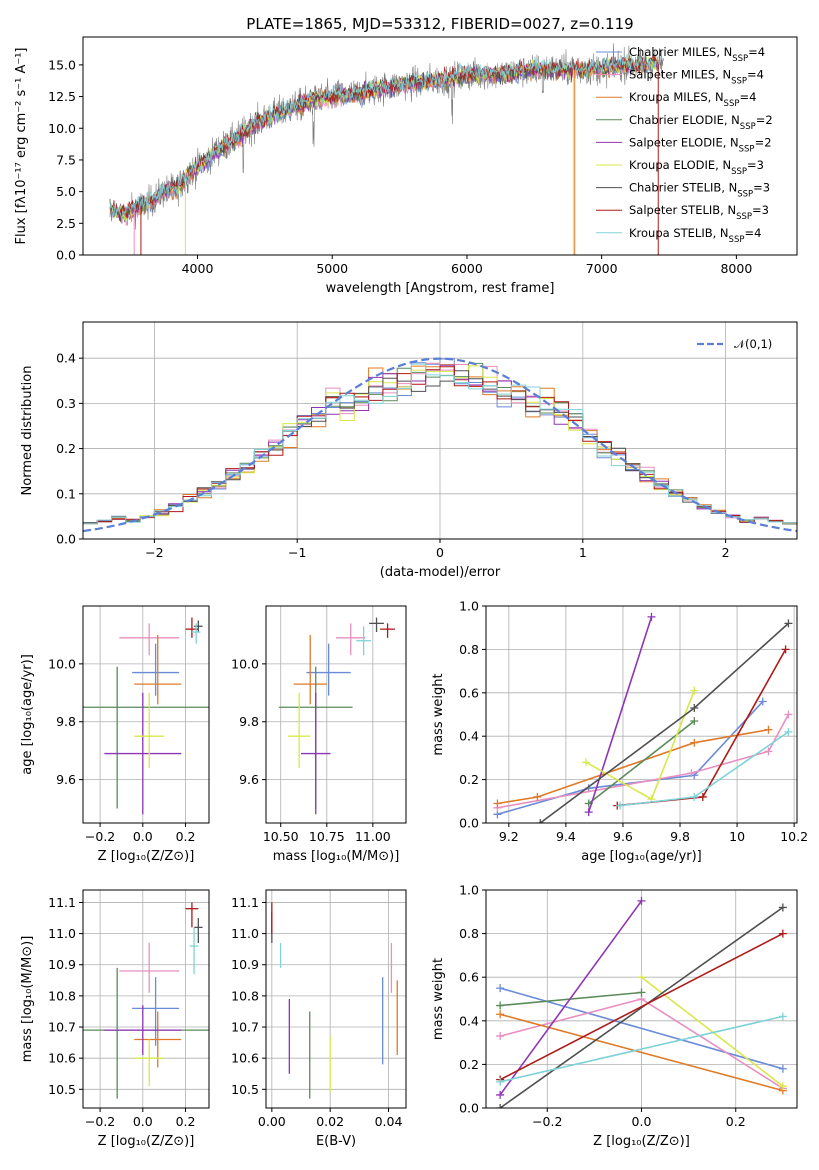  I want to click on y-tick-label: 1.0, so click(469, 890).